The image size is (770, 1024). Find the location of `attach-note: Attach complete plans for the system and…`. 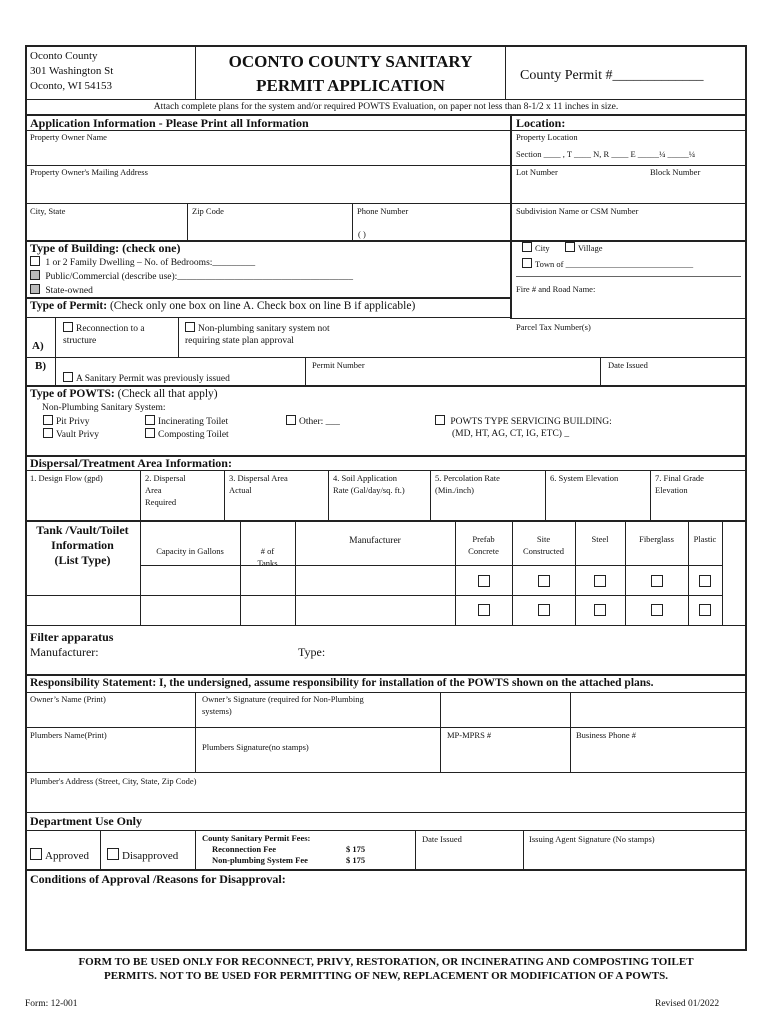

attach-note: Attach complete plans for the system and… is located at coordinates (386, 107).